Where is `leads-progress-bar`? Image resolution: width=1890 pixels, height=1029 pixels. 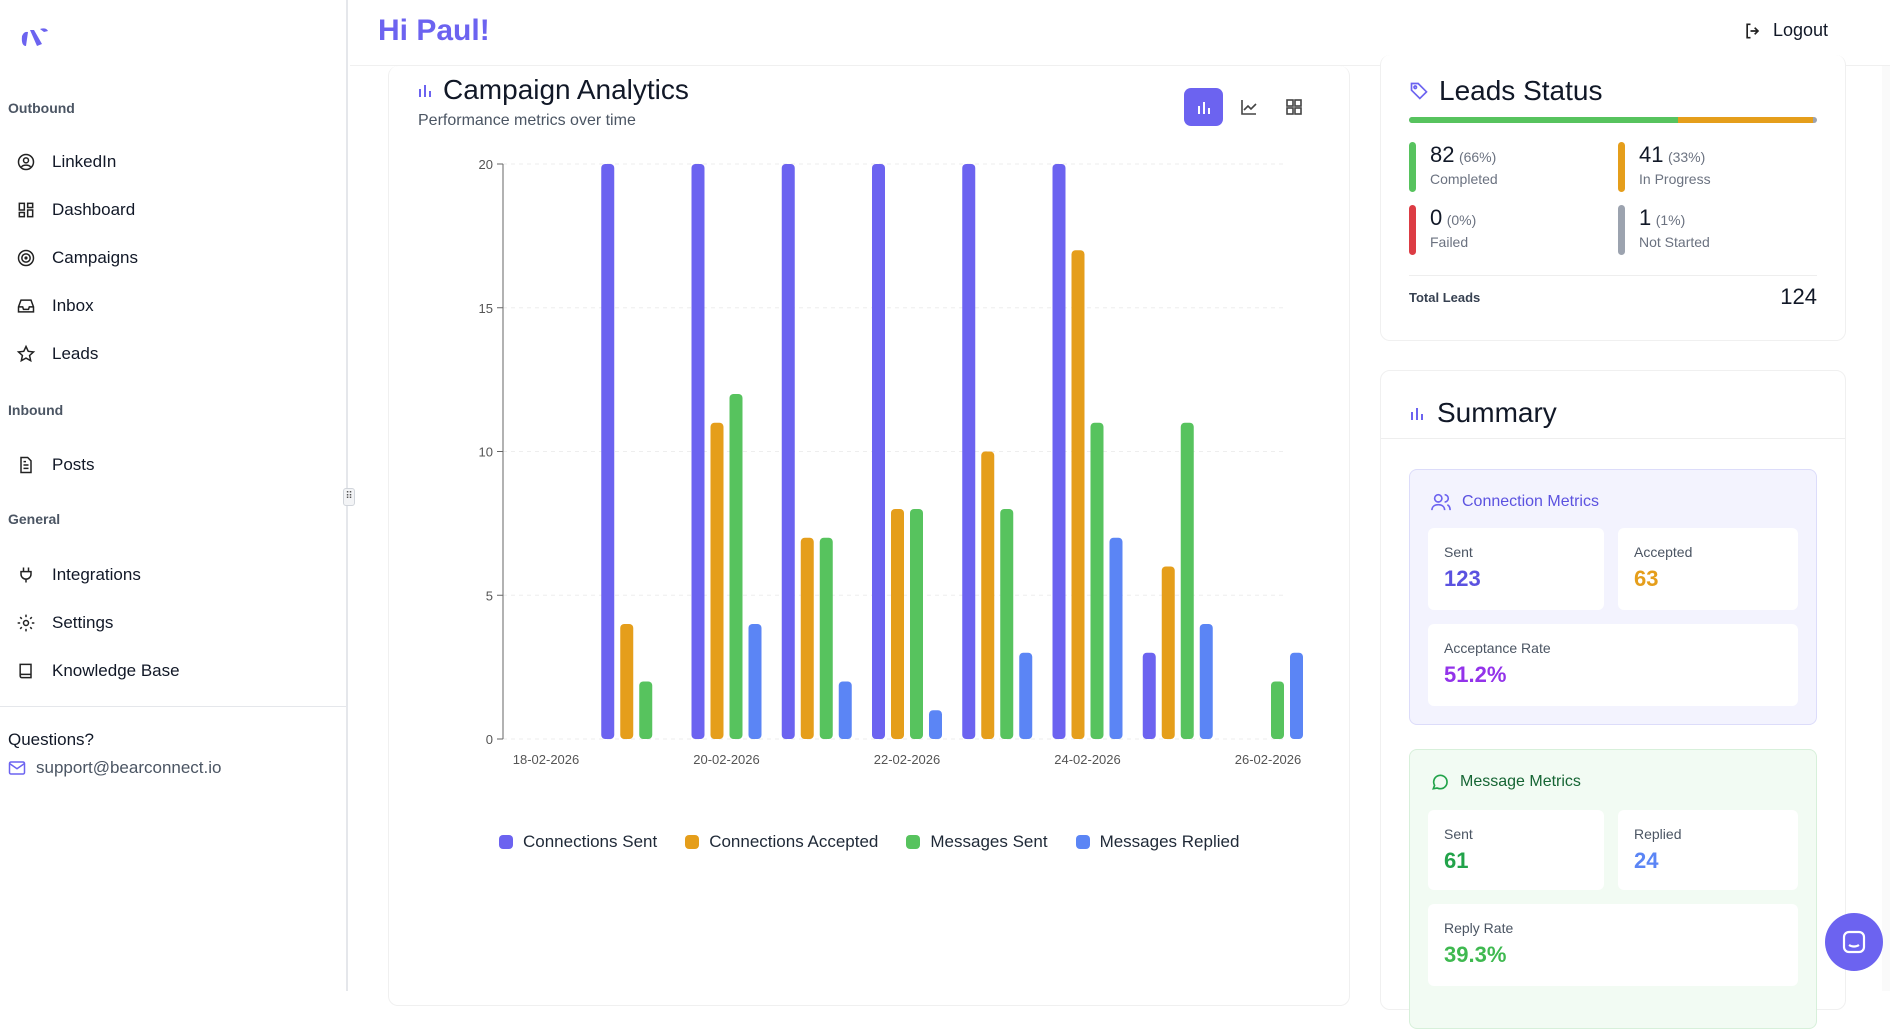
leads-progress-bar is located at coordinates (1613, 120).